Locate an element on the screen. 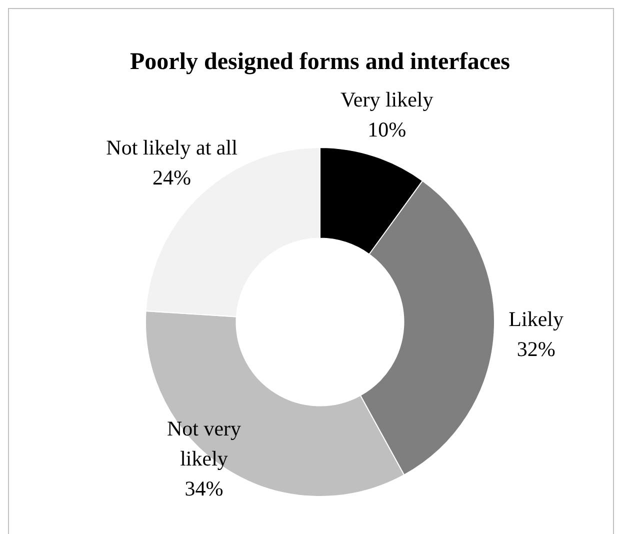 This screenshot has height=534, width=624. slice-label: Not likely at all is located at coordinates (172, 148).